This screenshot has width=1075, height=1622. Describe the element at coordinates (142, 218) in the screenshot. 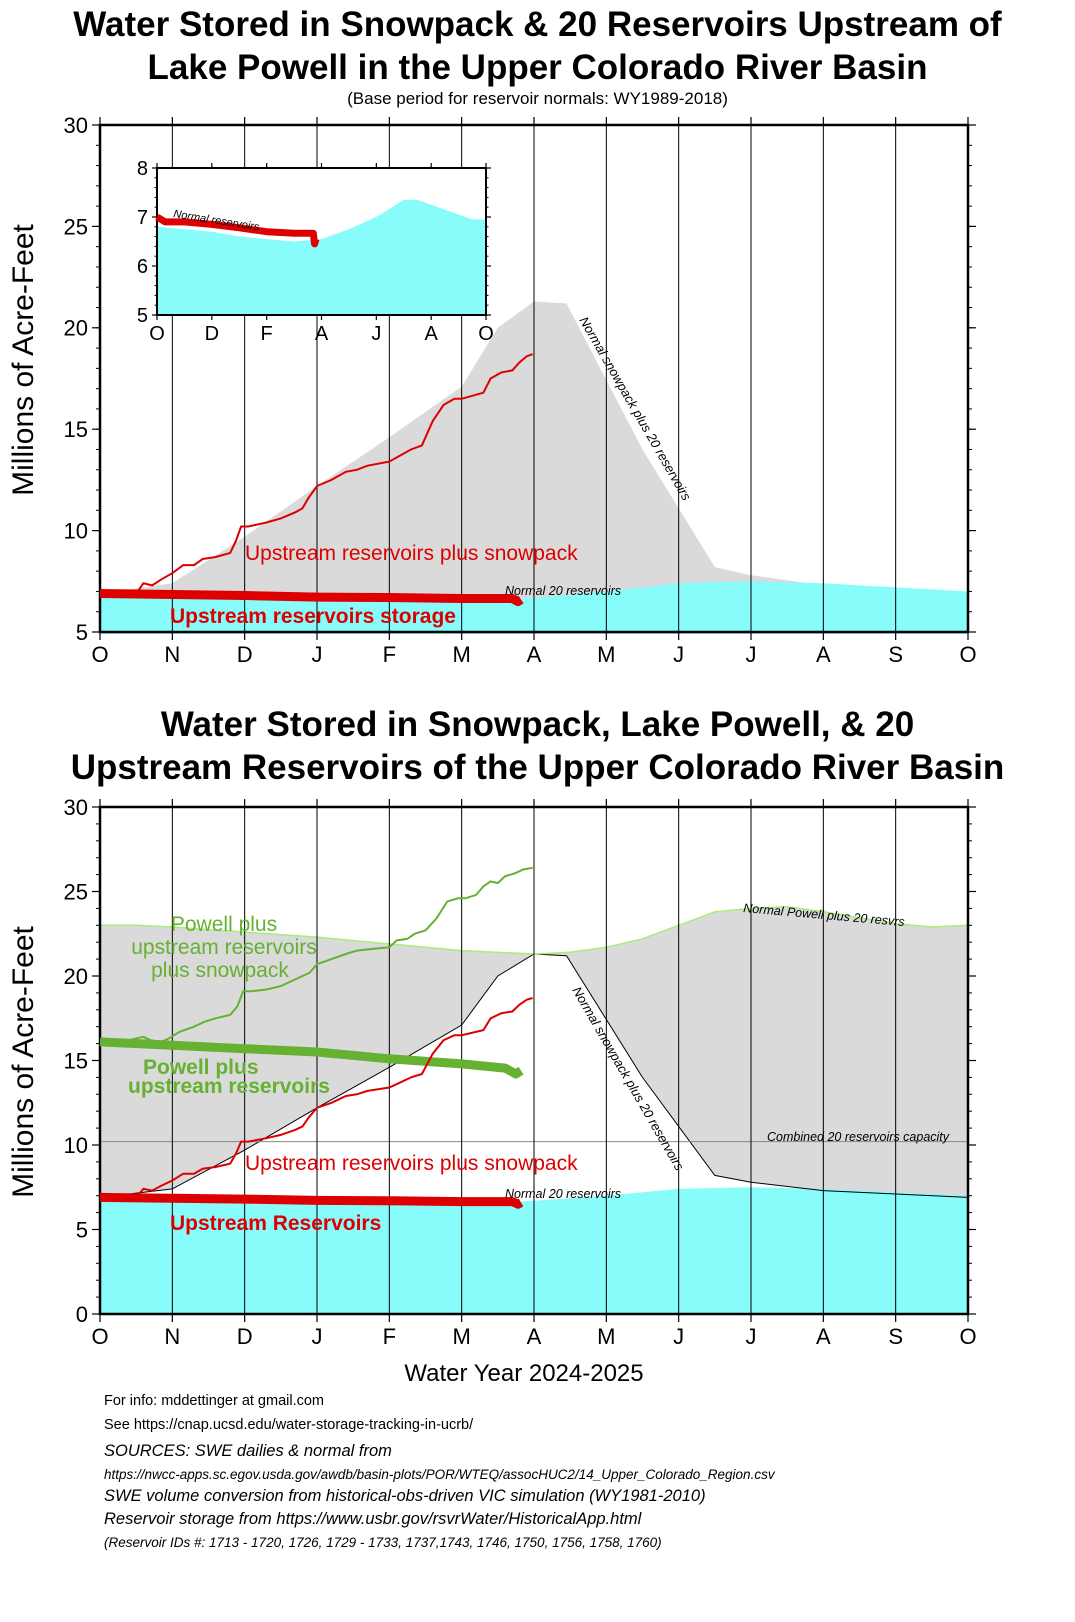

I see `y-tick-label: 7` at that location.